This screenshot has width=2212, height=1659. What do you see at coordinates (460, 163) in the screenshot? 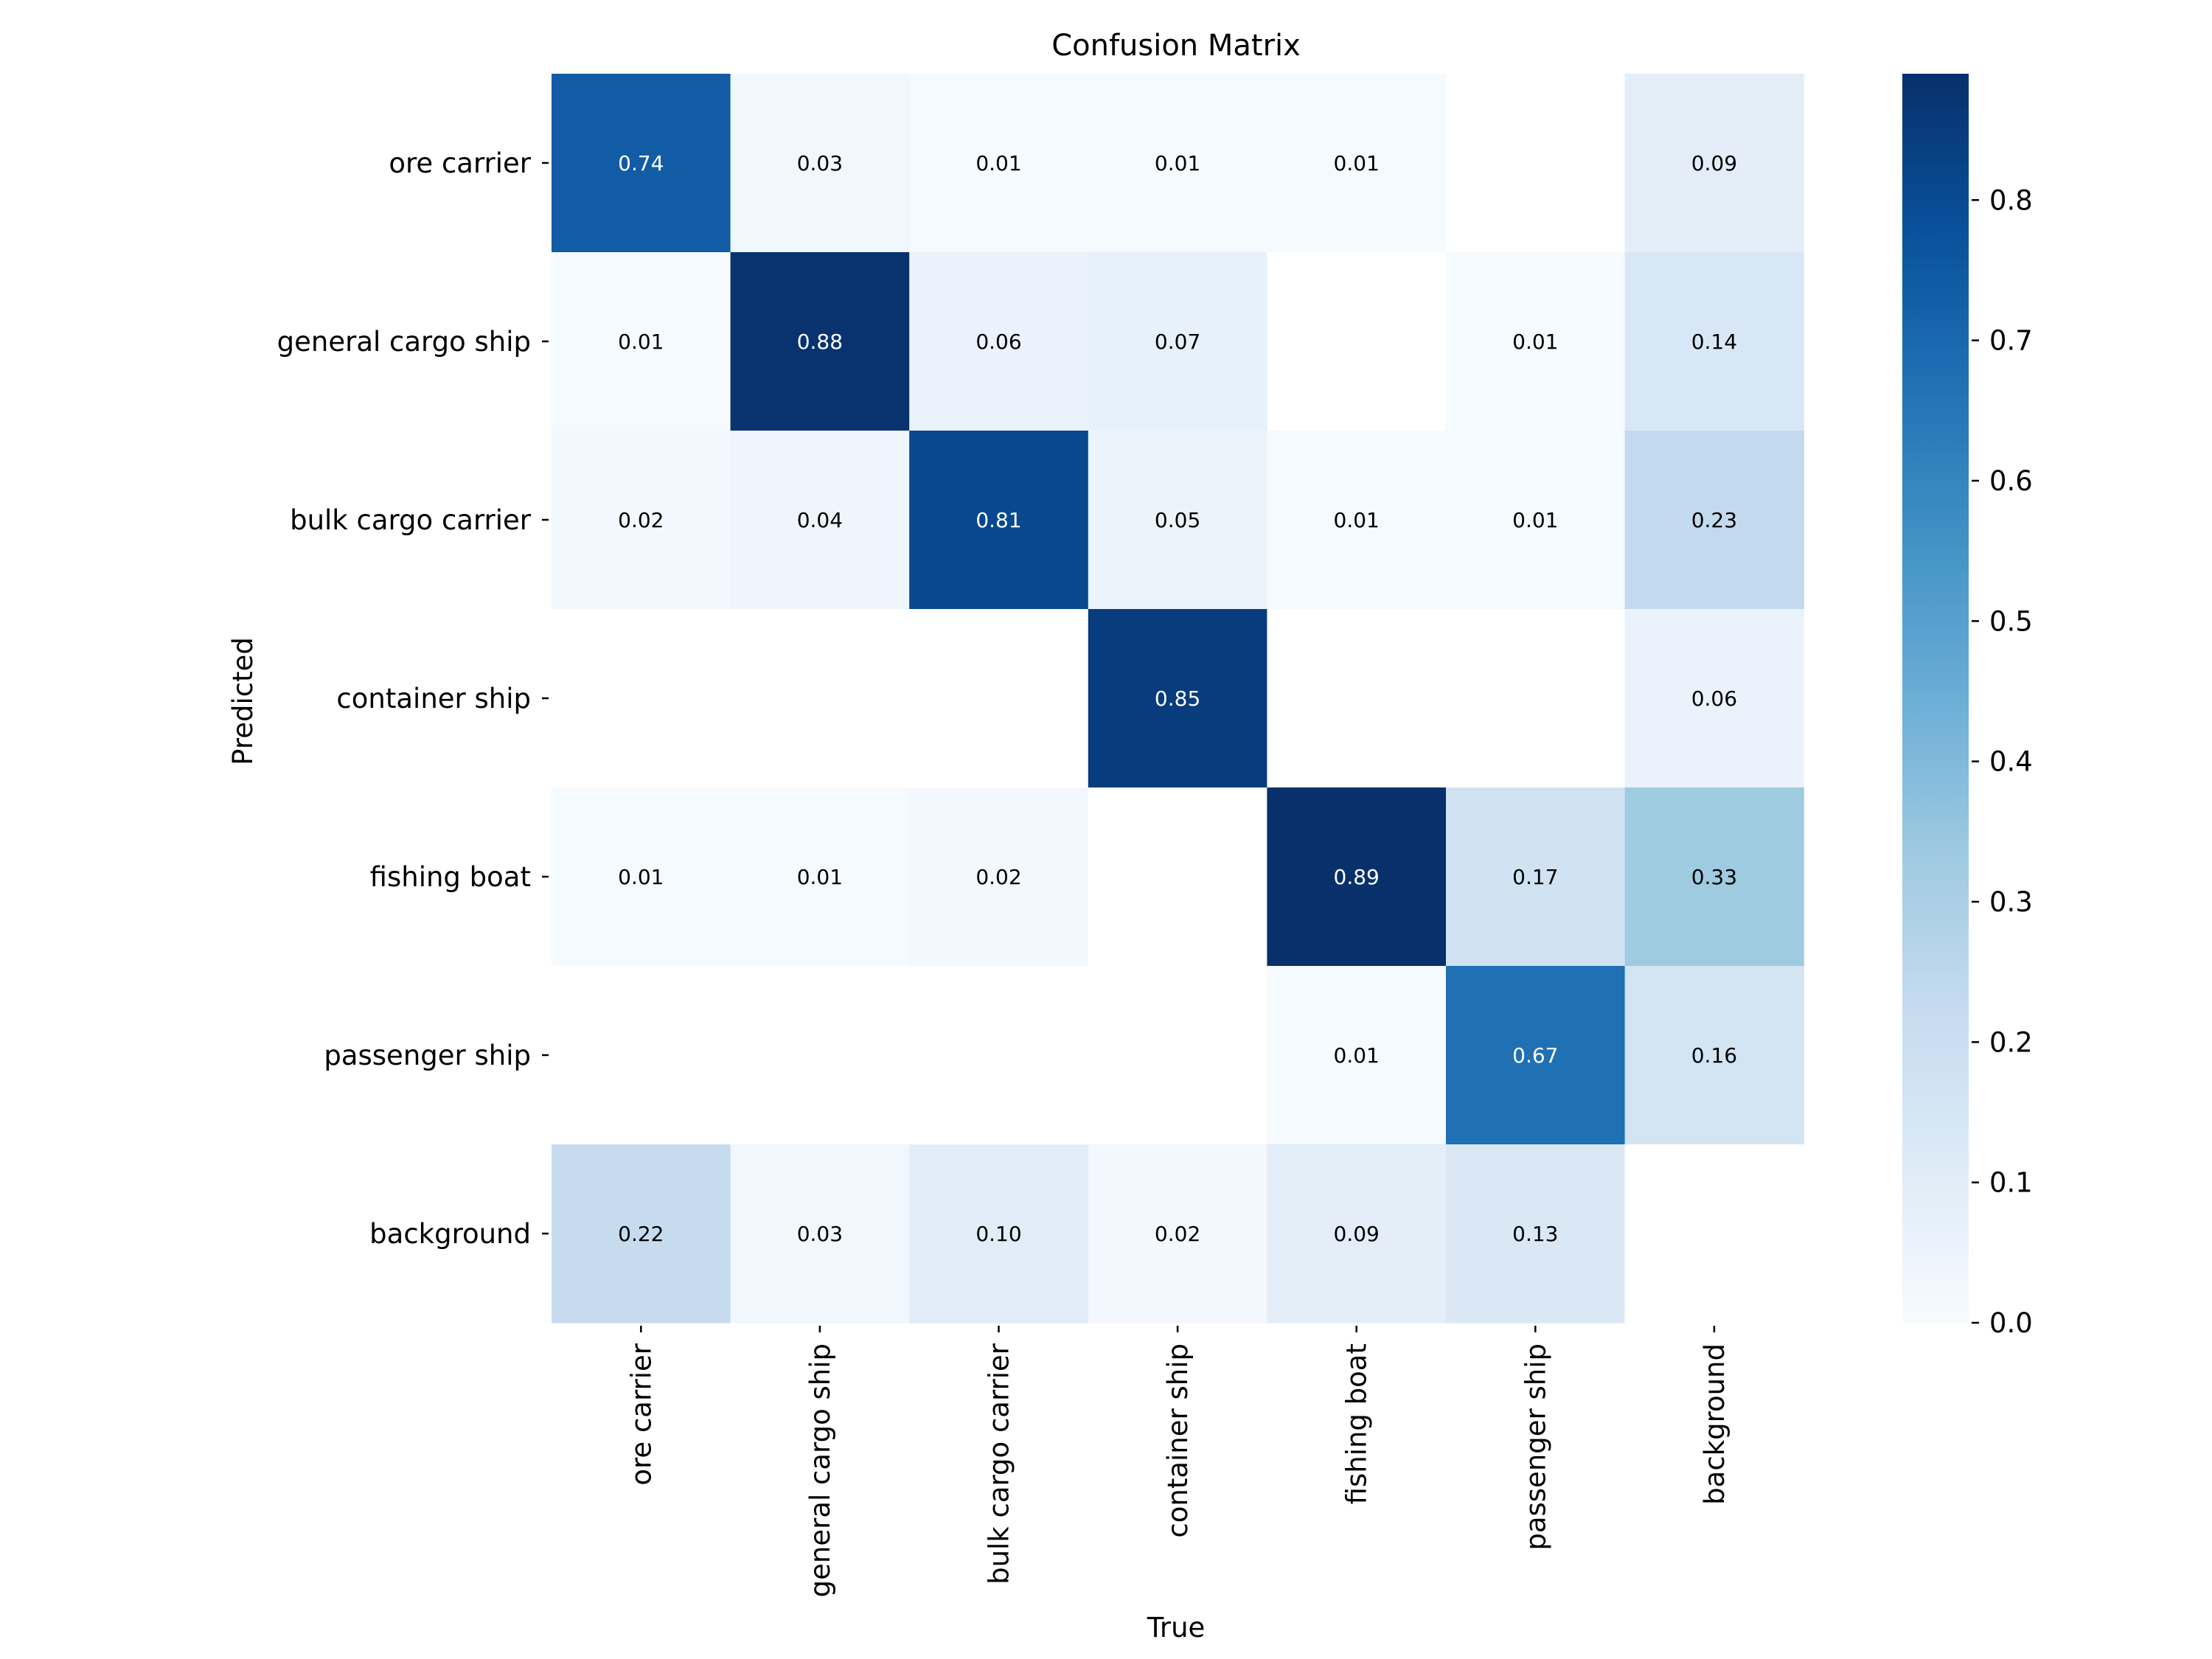
I see `y-tick-label: ore carrier` at bounding box center [460, 163].